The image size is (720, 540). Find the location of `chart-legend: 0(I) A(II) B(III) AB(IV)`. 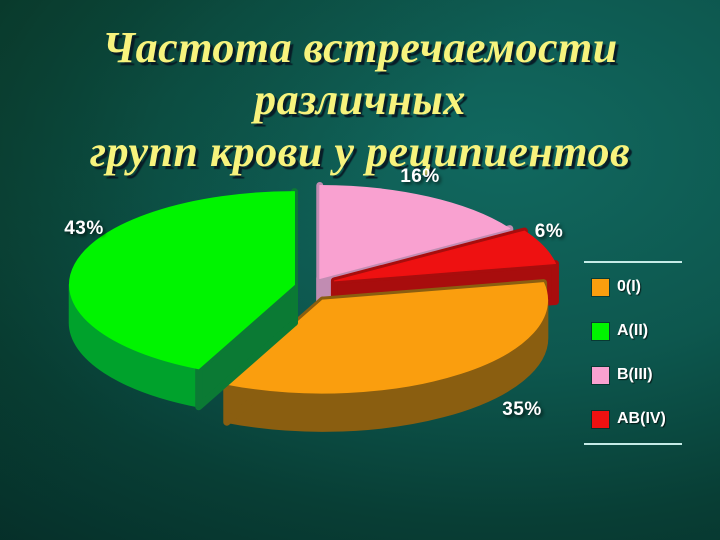

chart-legend: 0(I) A(II) B(III) AB(IV) is located at coordinates (633, 353).